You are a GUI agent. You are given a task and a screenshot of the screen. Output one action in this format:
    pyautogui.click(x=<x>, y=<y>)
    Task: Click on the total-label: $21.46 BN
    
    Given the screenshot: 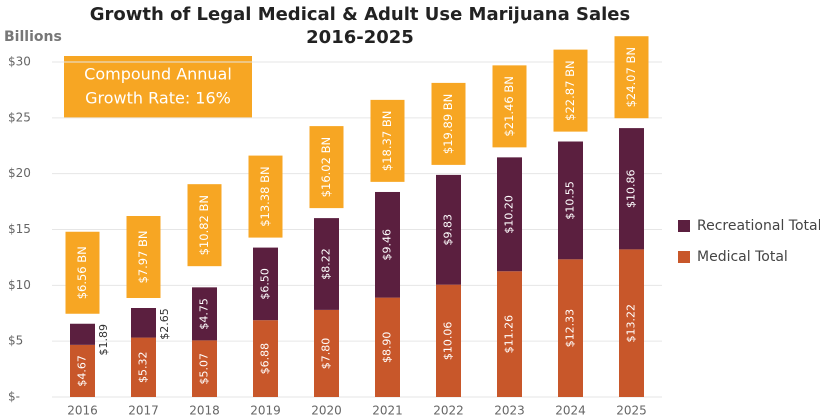 What is the action you would take?
    pyautogui.click(x=509, y=106)
    